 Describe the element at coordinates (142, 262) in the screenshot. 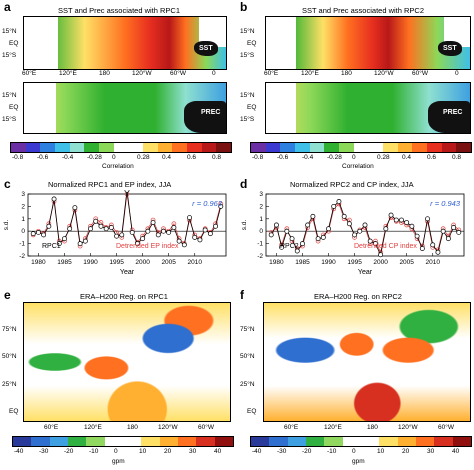

I see `x-tick-label: 2000` at that location.